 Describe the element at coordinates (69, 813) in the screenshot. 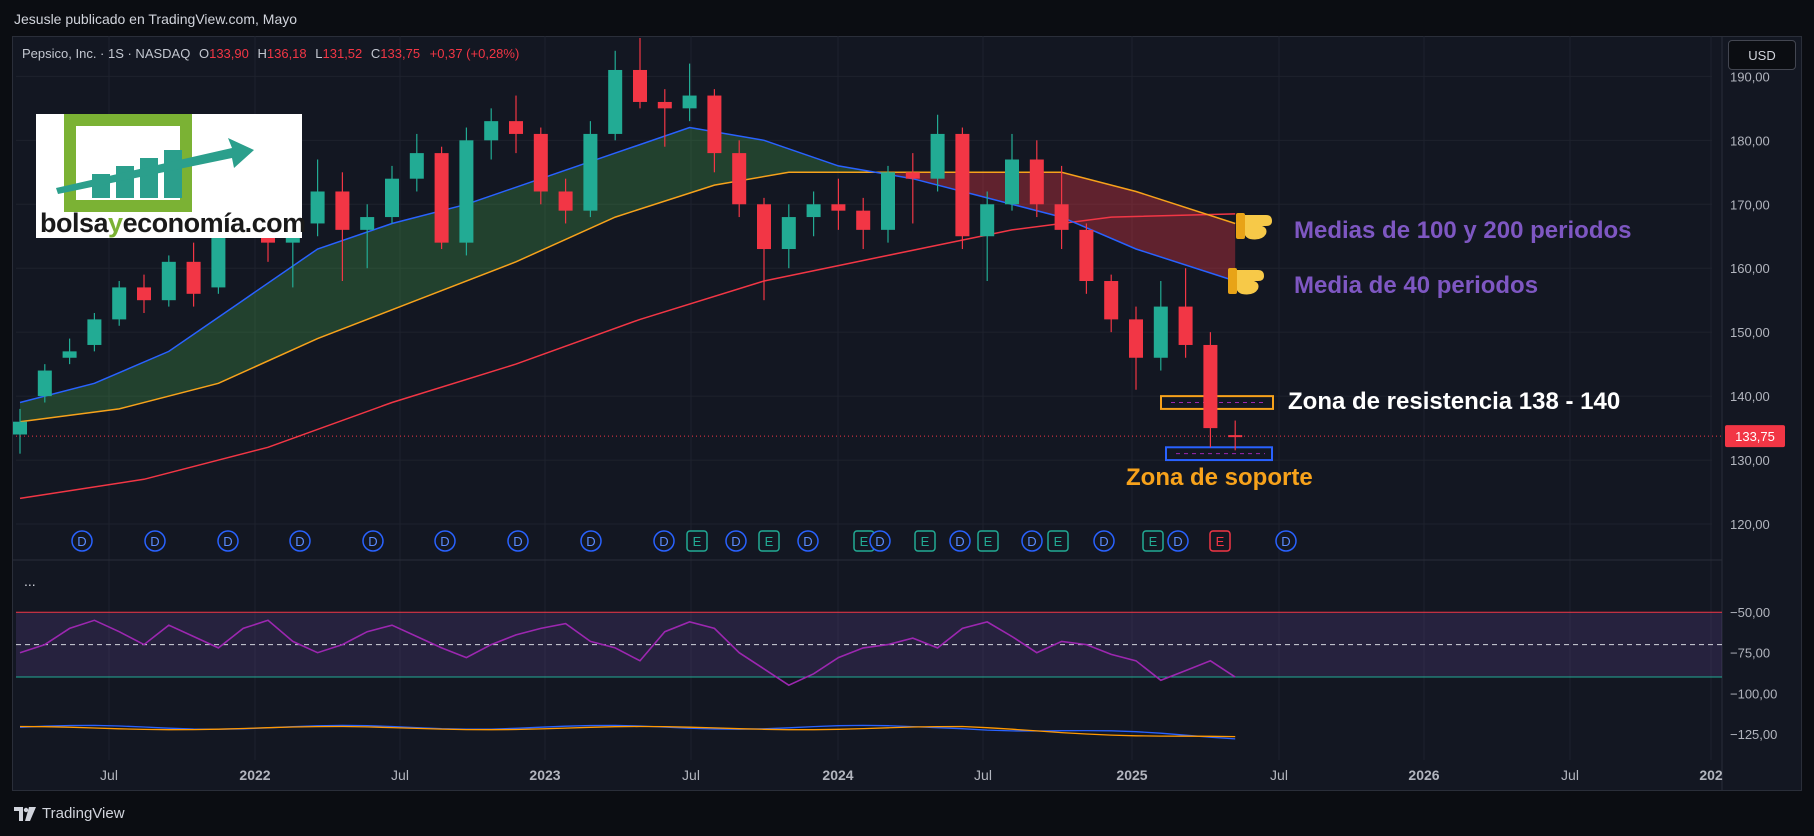

I see `footer: TradingView` at that location.